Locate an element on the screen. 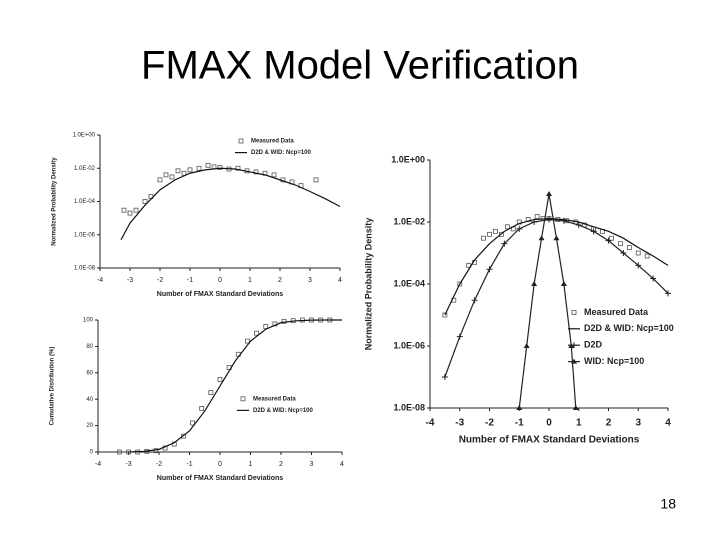 The image size is (720, 540). y-tick-label: 80 is located at coordinates (89, 347).